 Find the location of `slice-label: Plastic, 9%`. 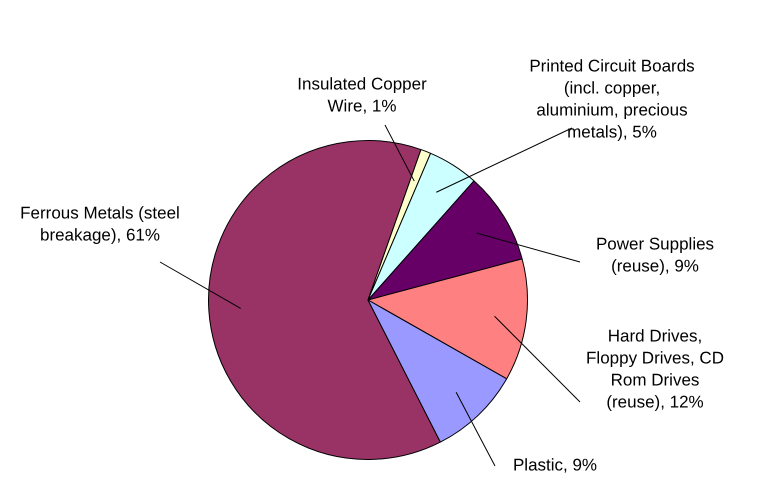

slice-label: Plastic, 9% is located at coordinates (555, 465).